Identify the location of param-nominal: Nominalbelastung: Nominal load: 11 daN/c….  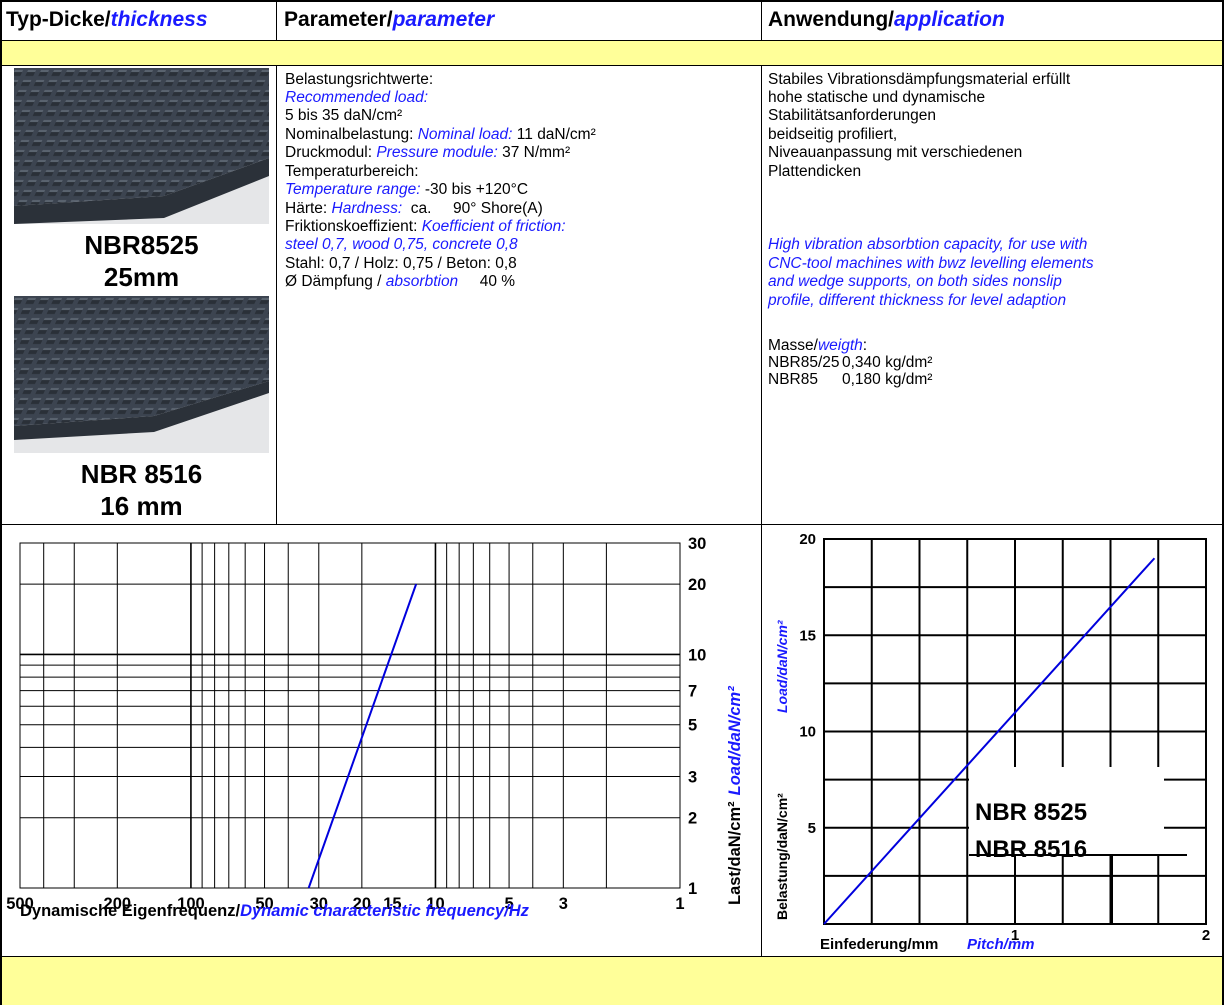
(440, 135).